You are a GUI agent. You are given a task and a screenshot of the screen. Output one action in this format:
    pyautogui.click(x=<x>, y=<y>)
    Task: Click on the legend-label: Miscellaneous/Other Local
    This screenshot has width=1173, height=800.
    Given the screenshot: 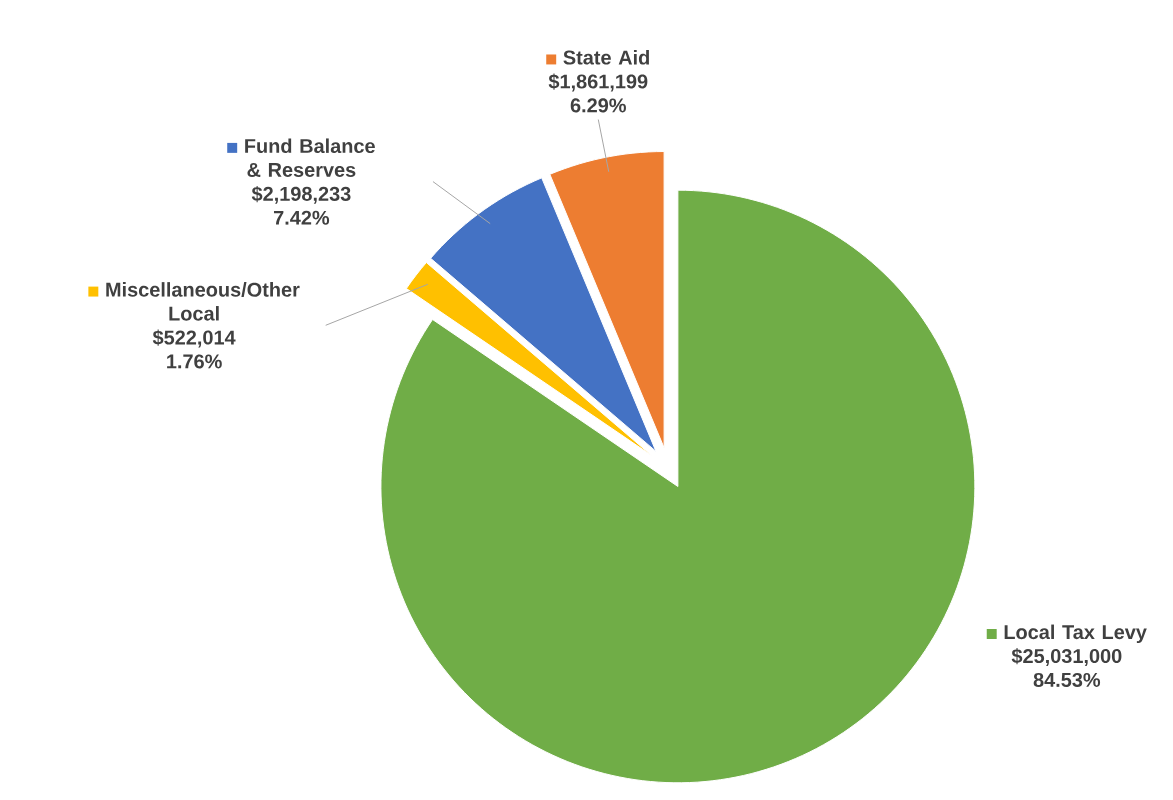 What is the action you would take?
    pyautogui.click(x=203, y=301)
    